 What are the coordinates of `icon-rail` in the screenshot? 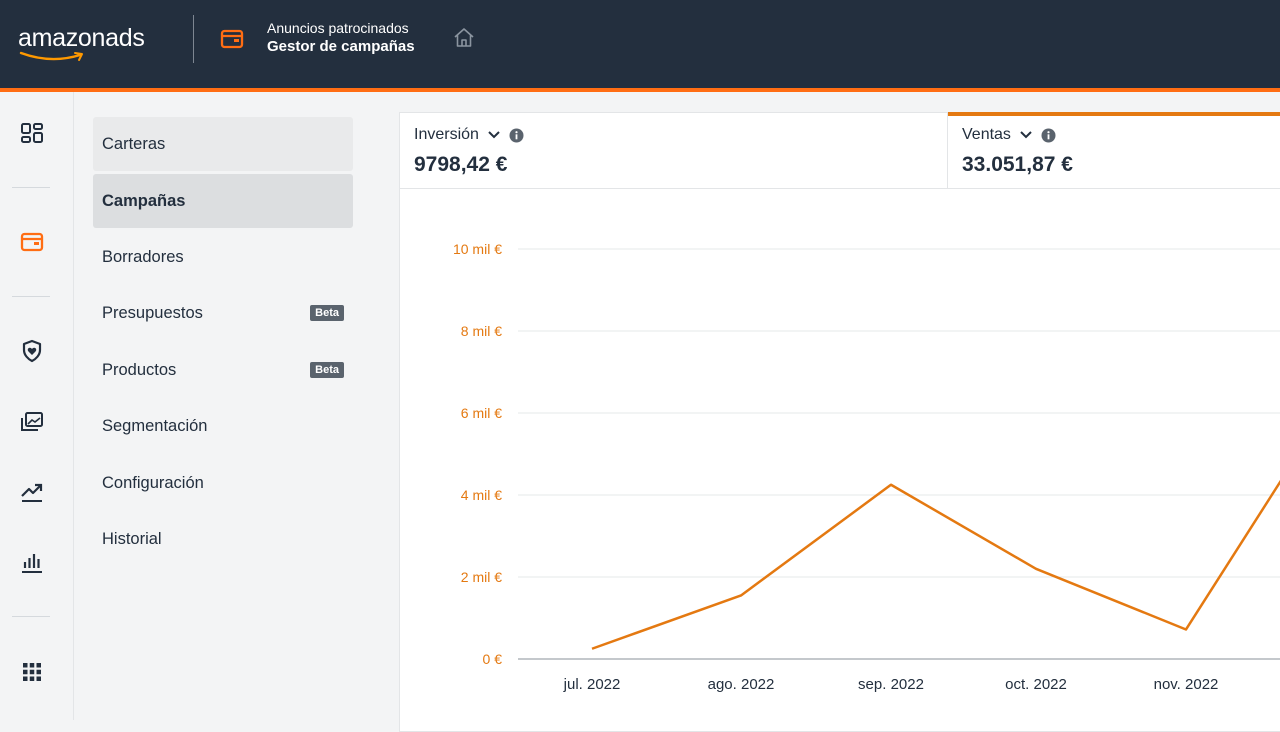 It's located at (37, 406).